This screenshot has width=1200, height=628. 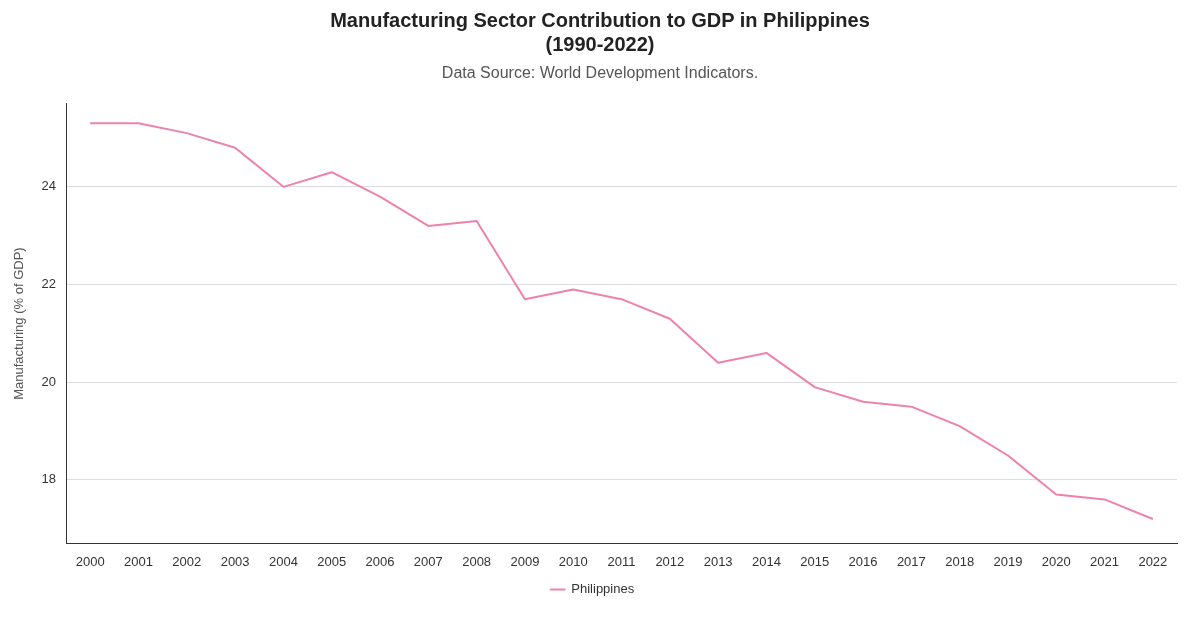 What do you see at coordinates (960, 561) in the screenshot?
I see `x-tick-label: 2018` at bounding box center [960, 561].